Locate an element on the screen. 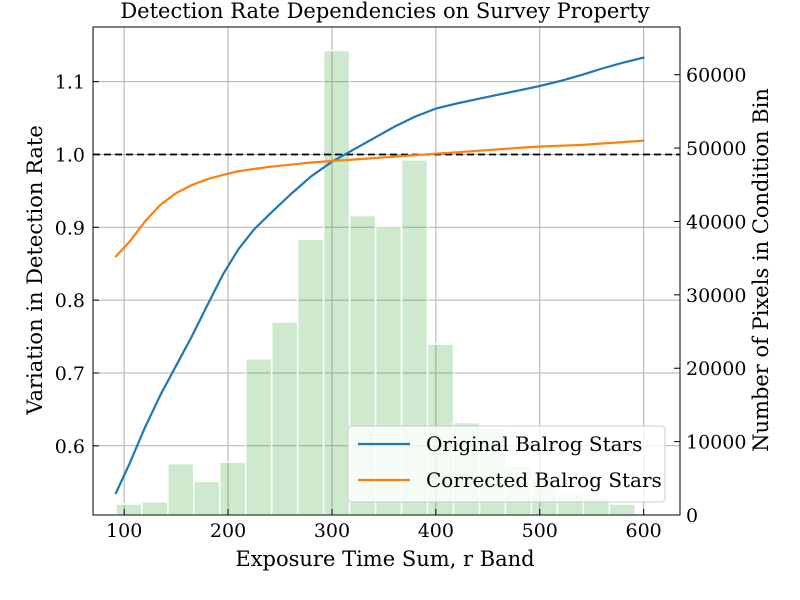 The height and width of the screenshot is (600, 800). y2-axis-label: Number of Pixels in Condition Bin is located at coordinates (761, 270).